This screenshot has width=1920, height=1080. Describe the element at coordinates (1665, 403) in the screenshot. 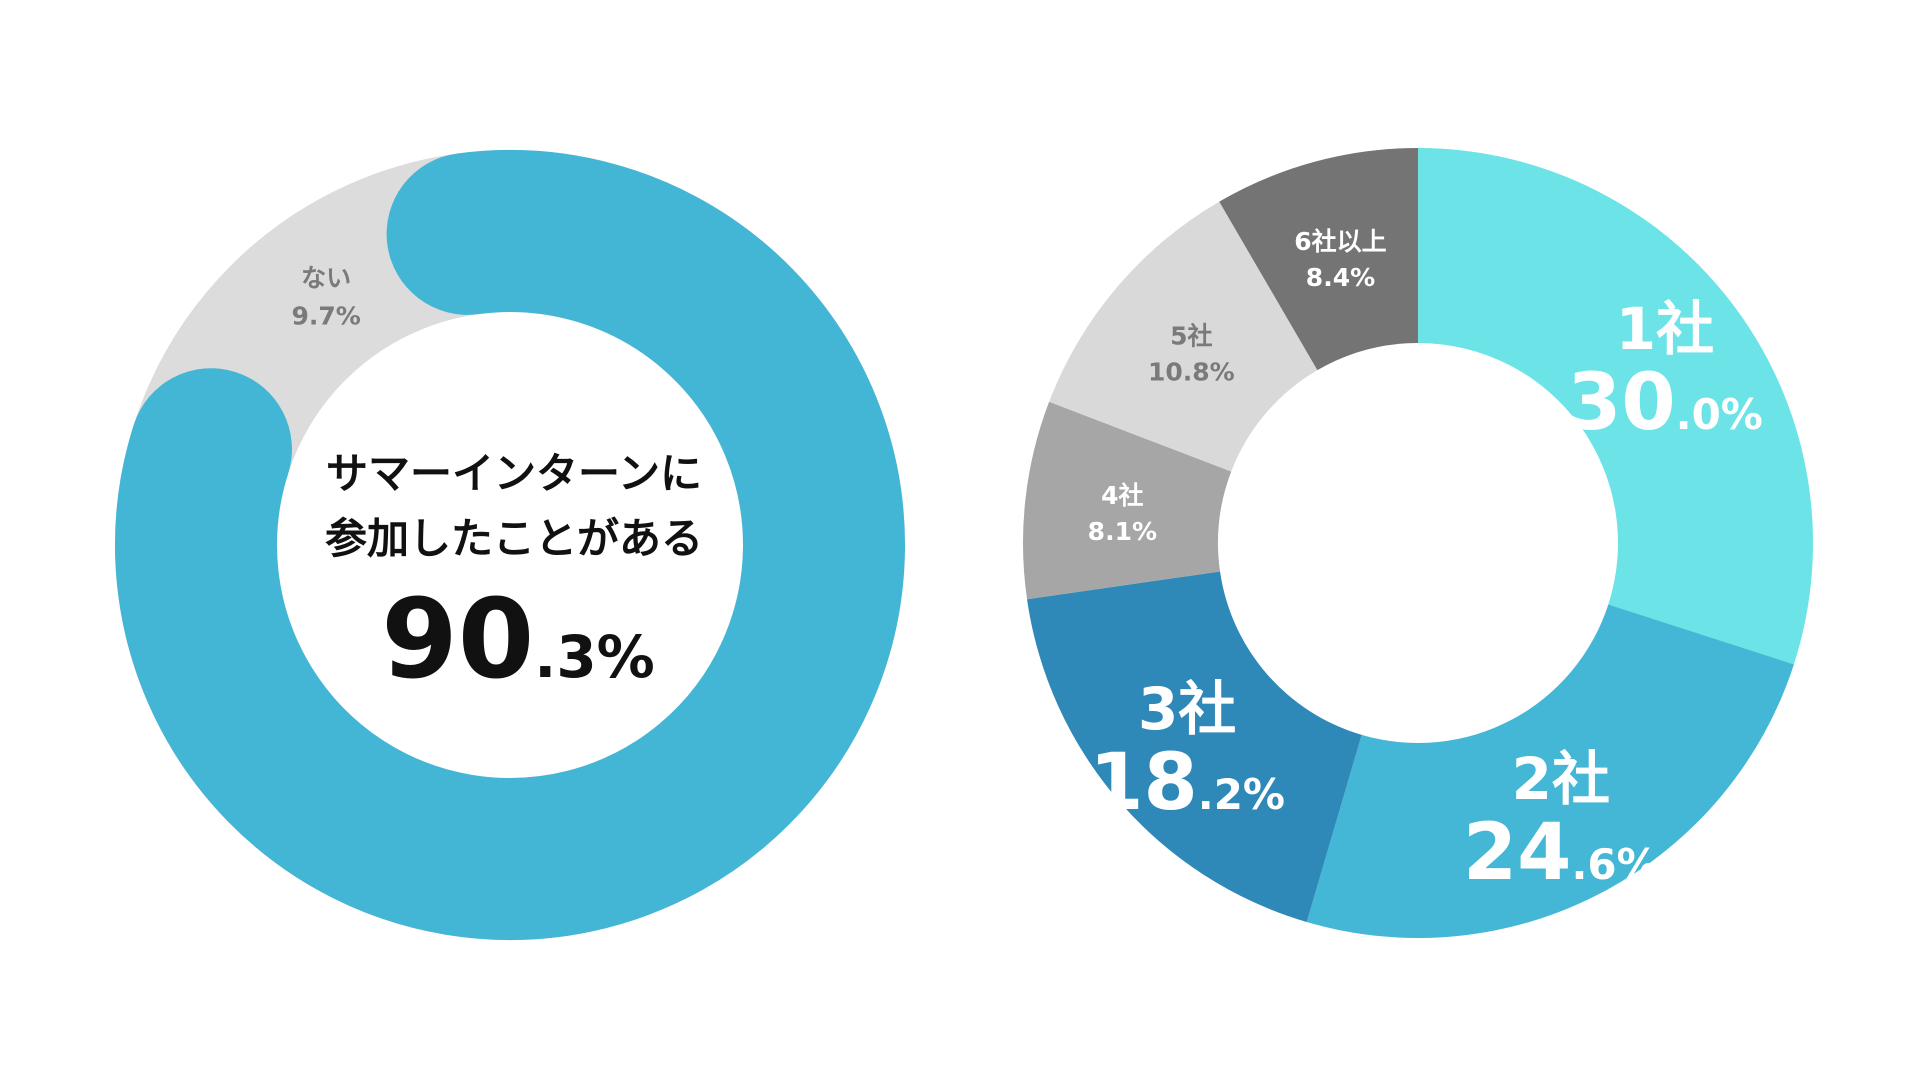

I see `slice-value-0: 30.0%` at that location.